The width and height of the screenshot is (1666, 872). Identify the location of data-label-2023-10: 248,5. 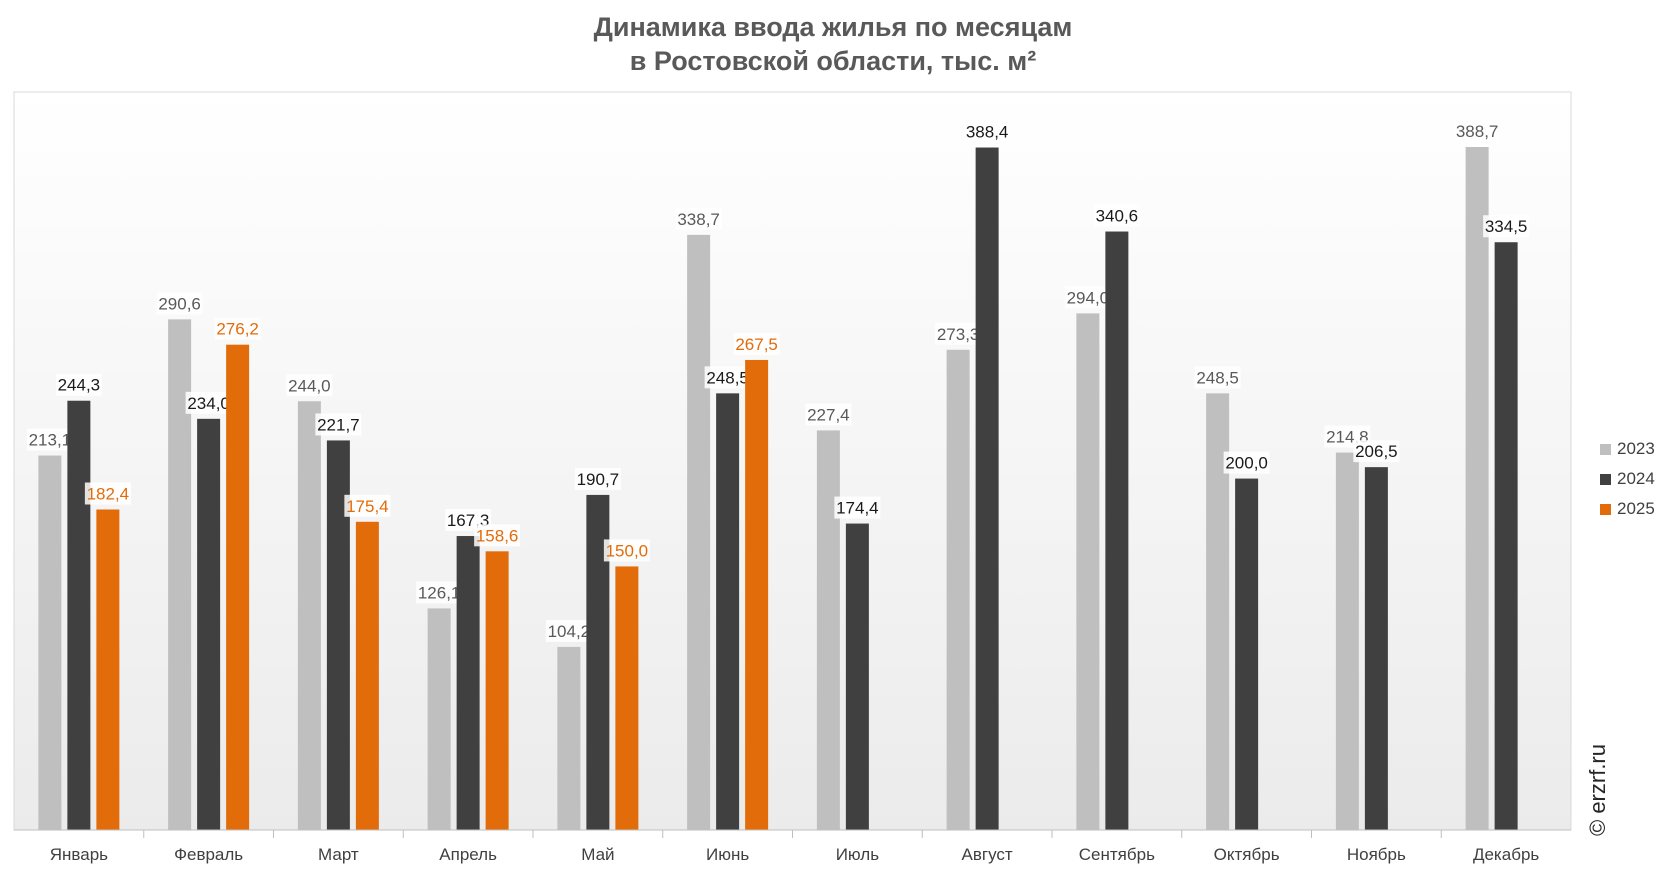
(1217, 377).